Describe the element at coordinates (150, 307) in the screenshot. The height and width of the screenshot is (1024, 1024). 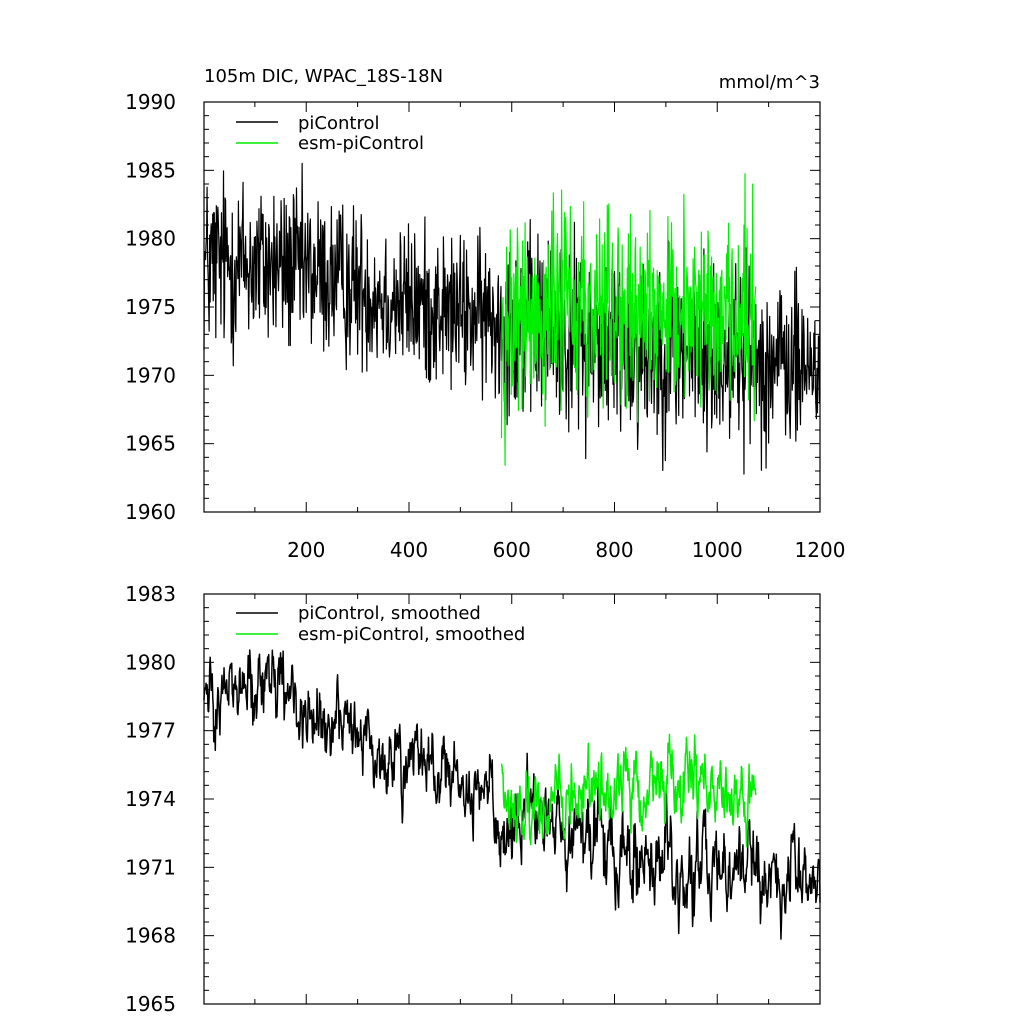
I see `y-tick-label: 1975` at that location.